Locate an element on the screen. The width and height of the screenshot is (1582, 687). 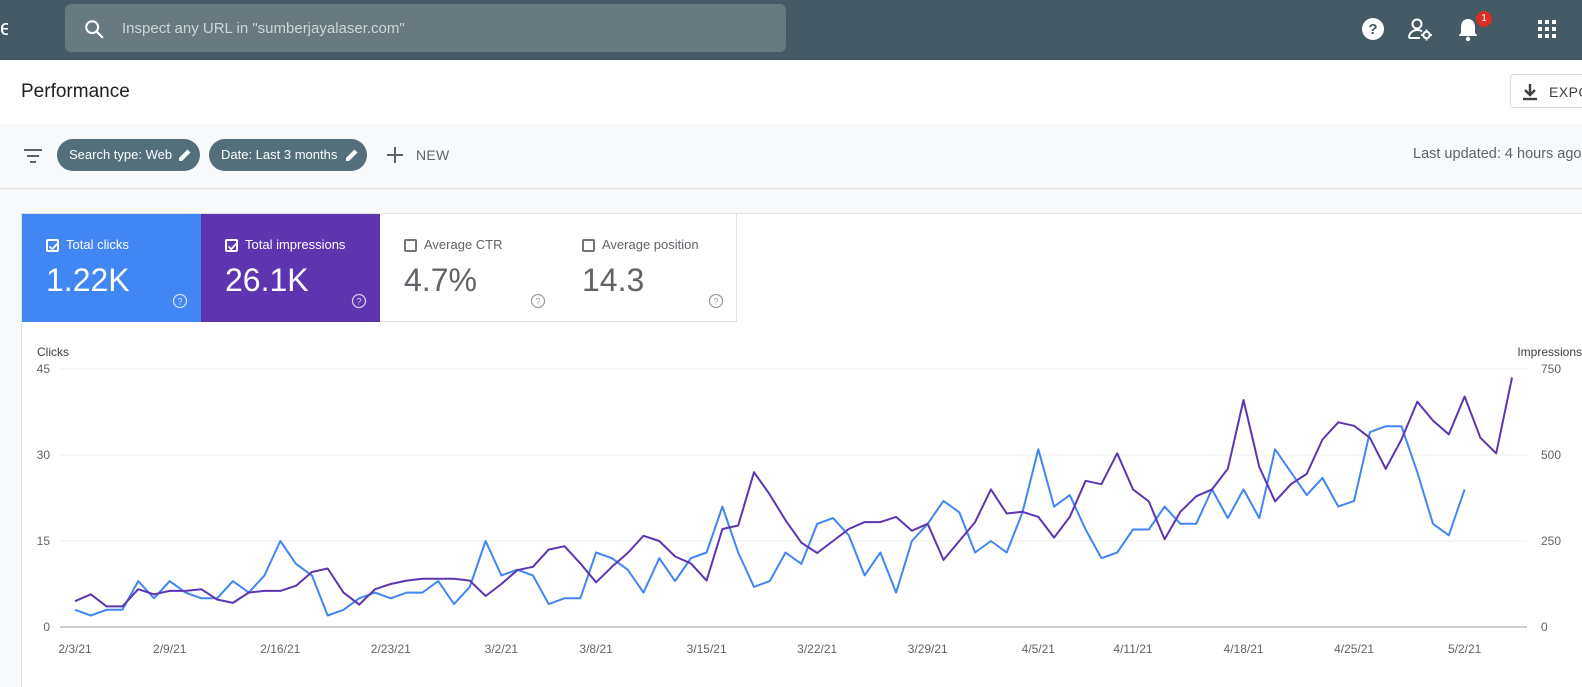
metric-value: 4.7% is located at coordinates (440, 280).